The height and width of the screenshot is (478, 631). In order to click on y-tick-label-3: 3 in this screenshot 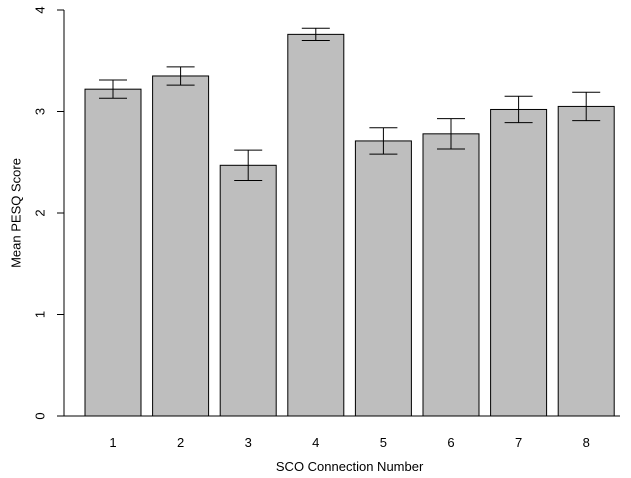, I will do `click(39, 111)`.